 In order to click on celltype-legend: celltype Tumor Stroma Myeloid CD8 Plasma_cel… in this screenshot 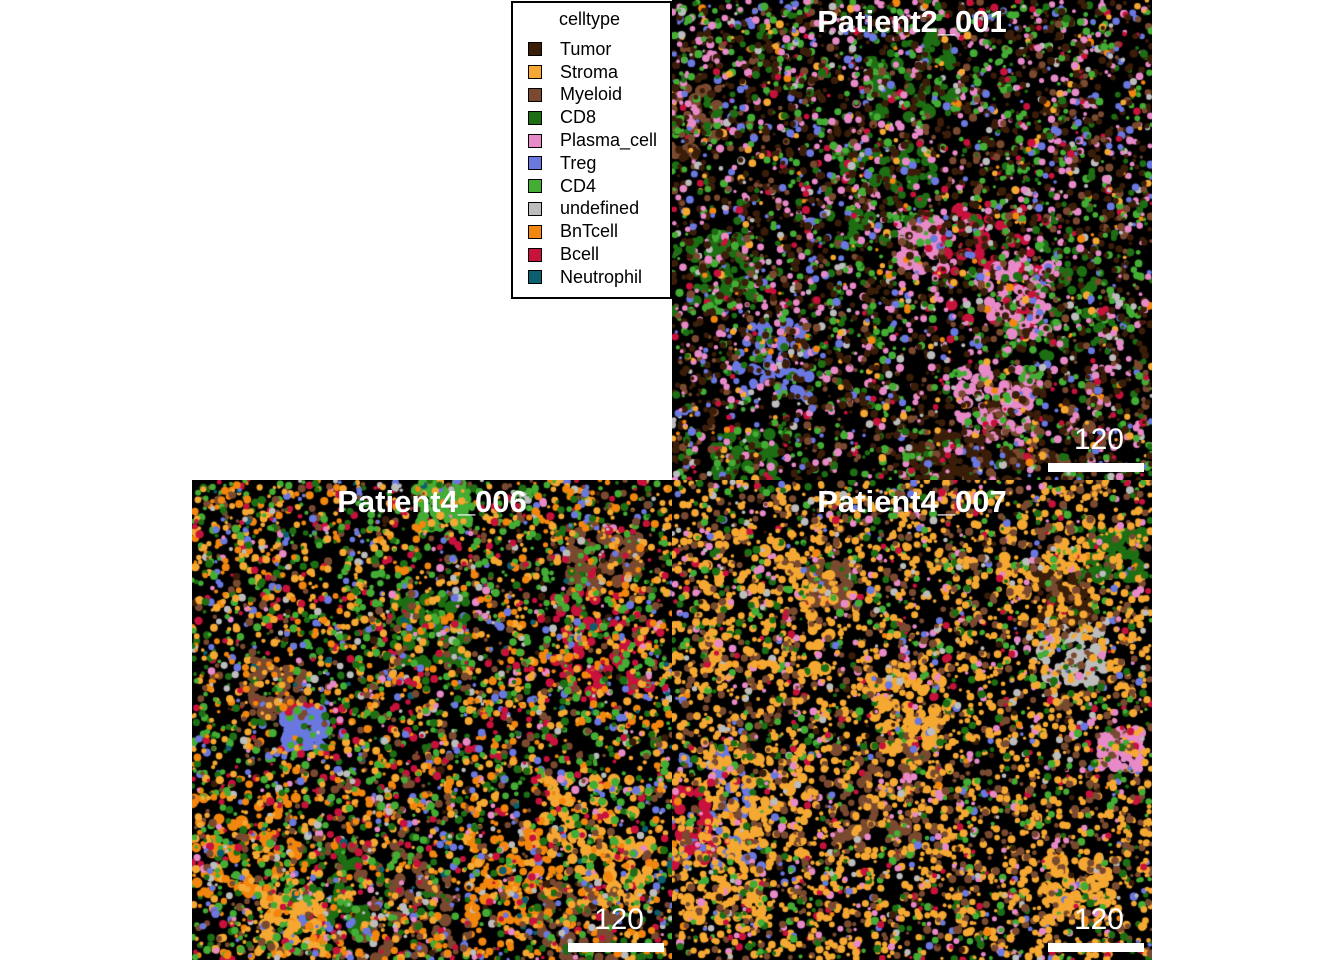, I will do `click(591, 150)`.